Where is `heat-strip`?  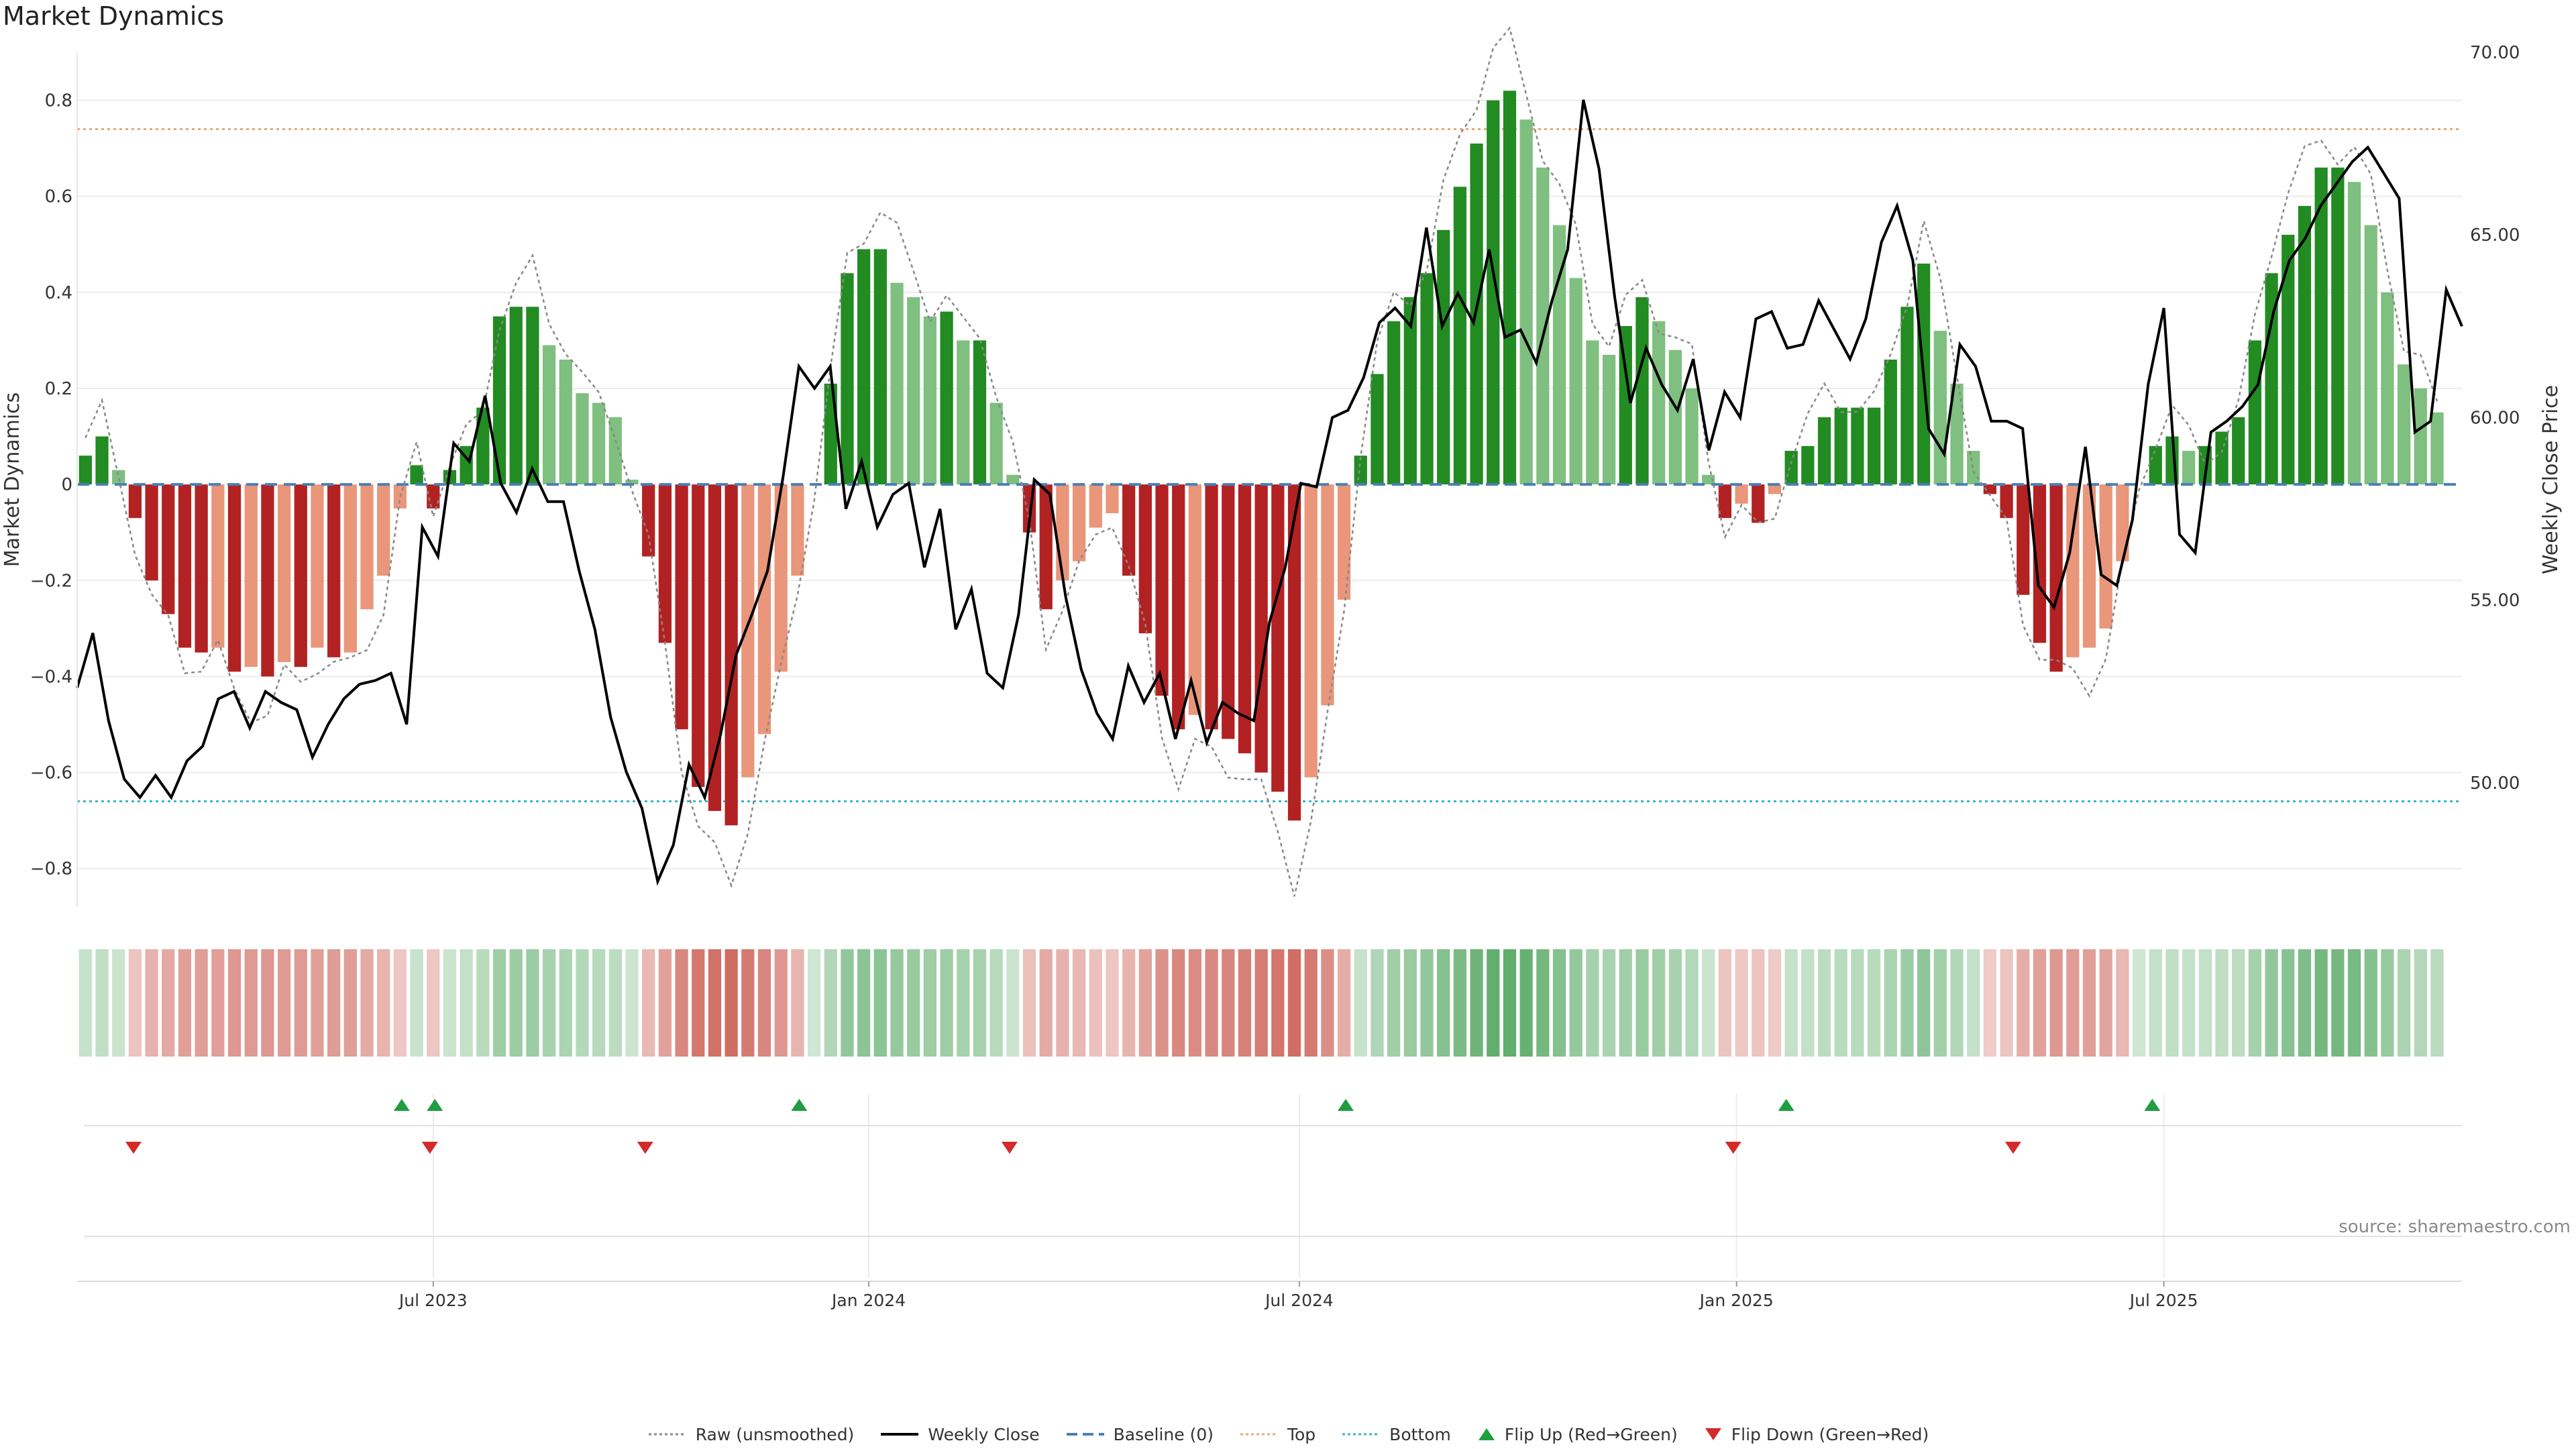 heat-strip is located at coordinates (1261, 1003).